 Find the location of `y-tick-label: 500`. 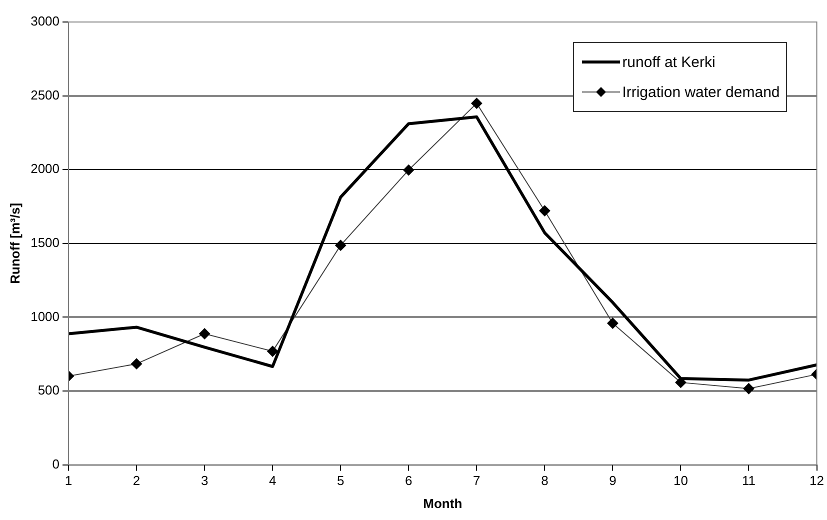

y-tick-label: 500 is located at coordinates (49, 390).